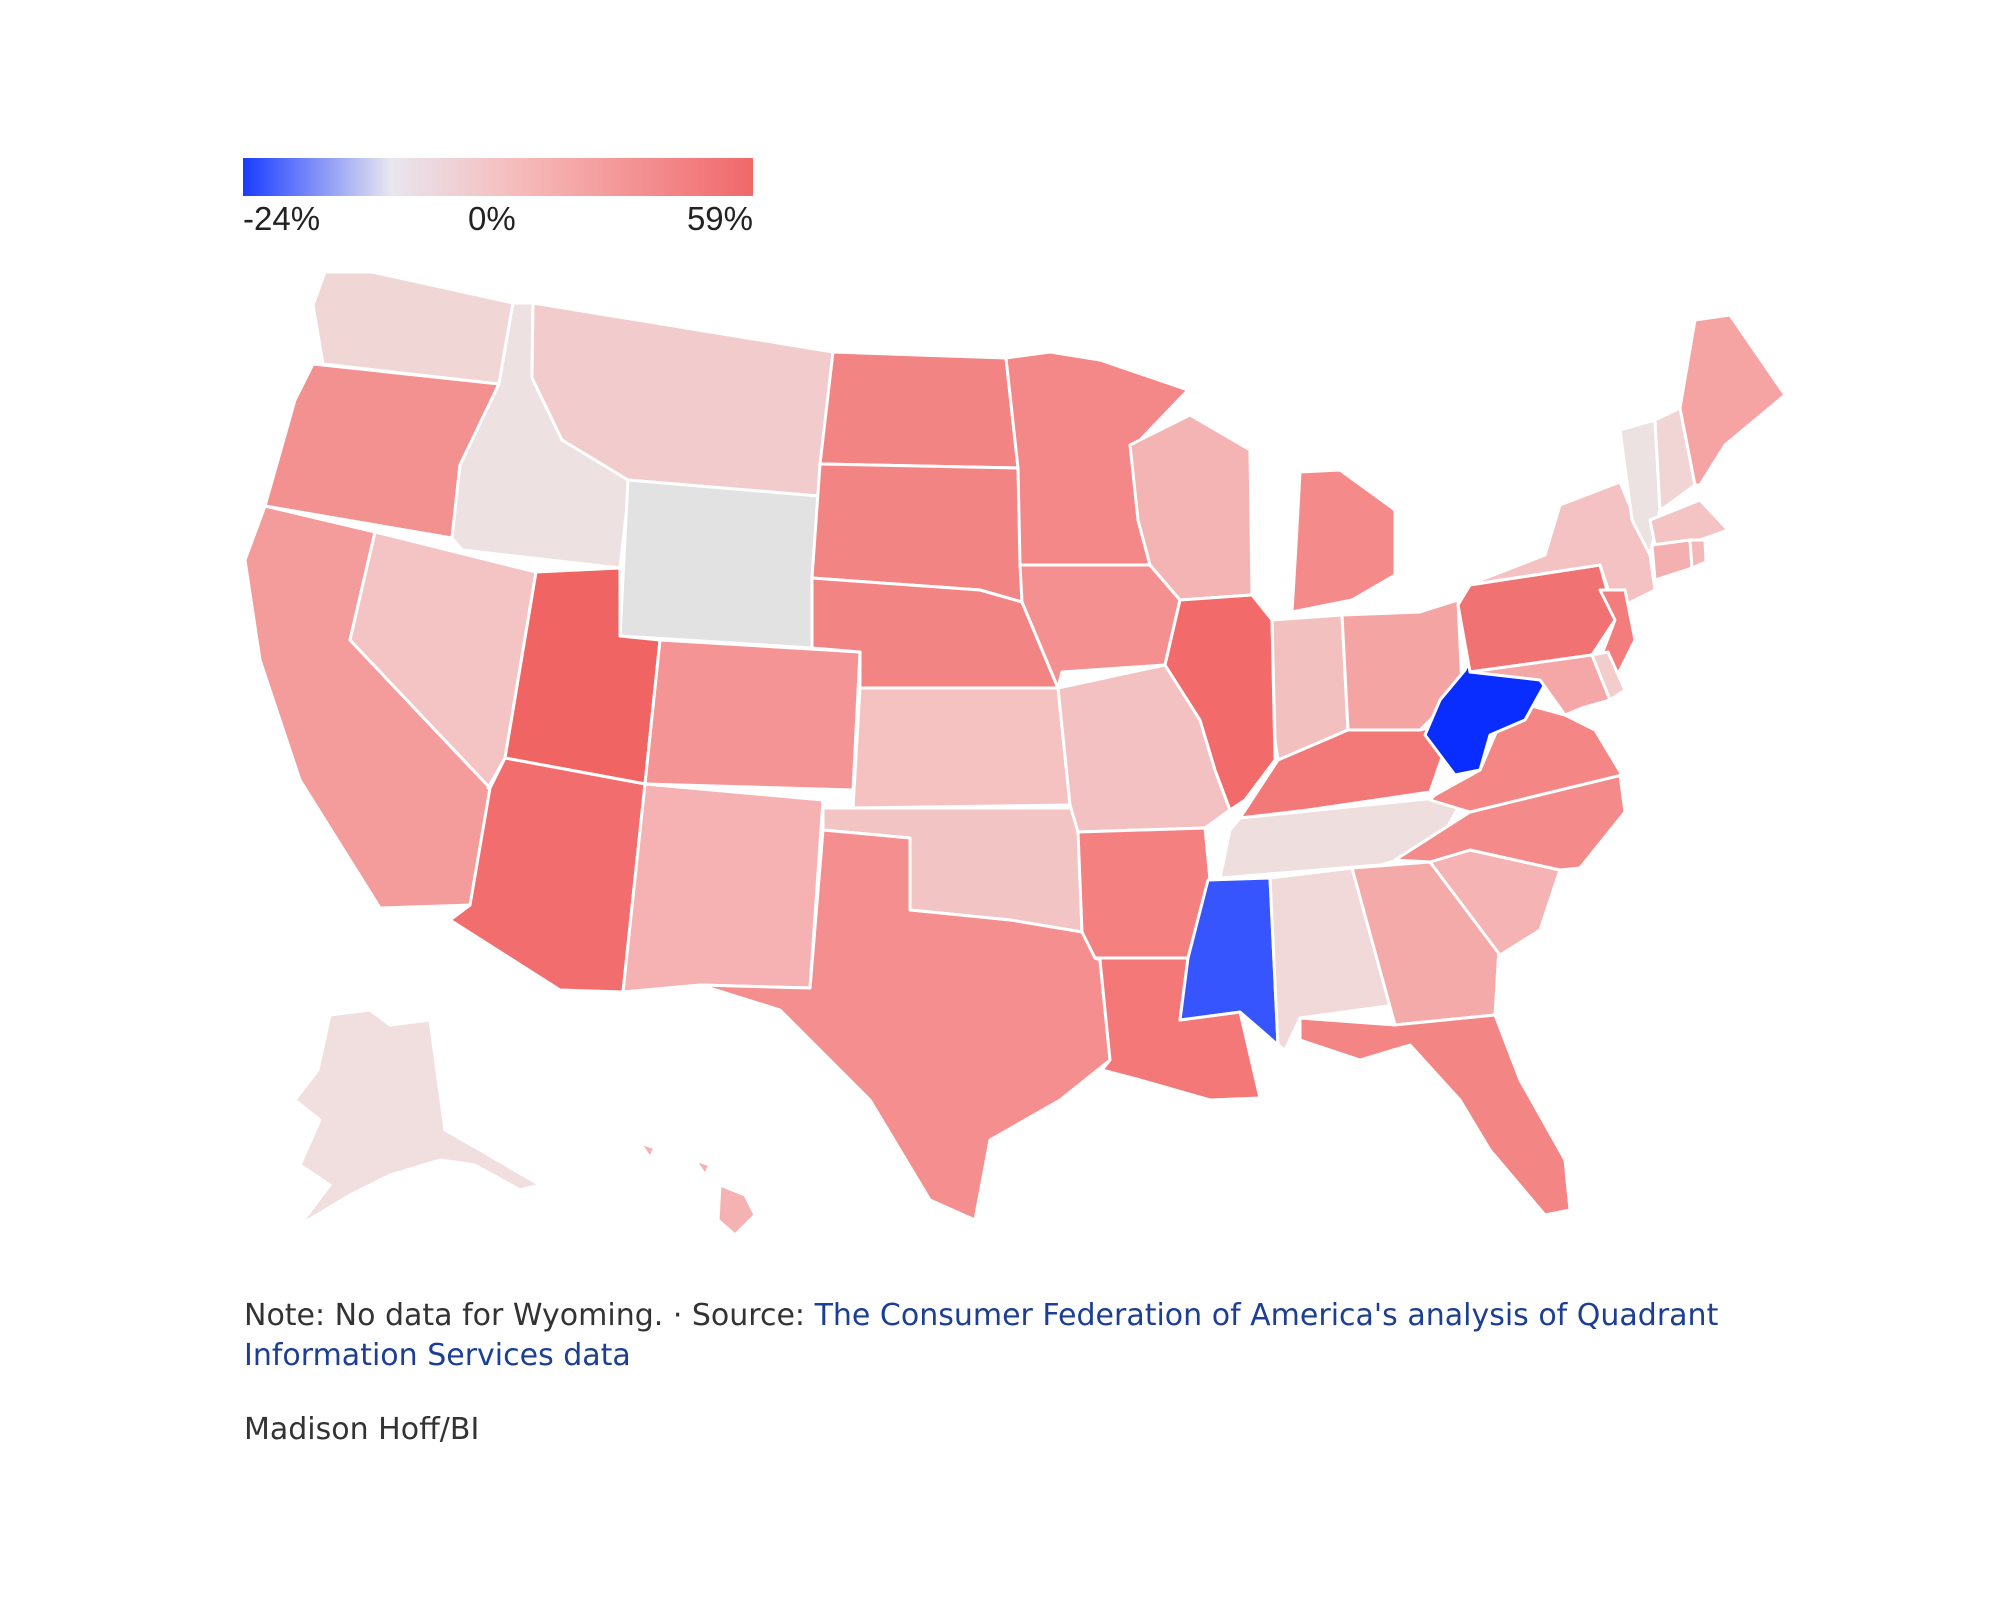  What do you see at coordinates (1689, 522) in the screenshot?
I see `state-ma` at bounding box center [1689, 522].